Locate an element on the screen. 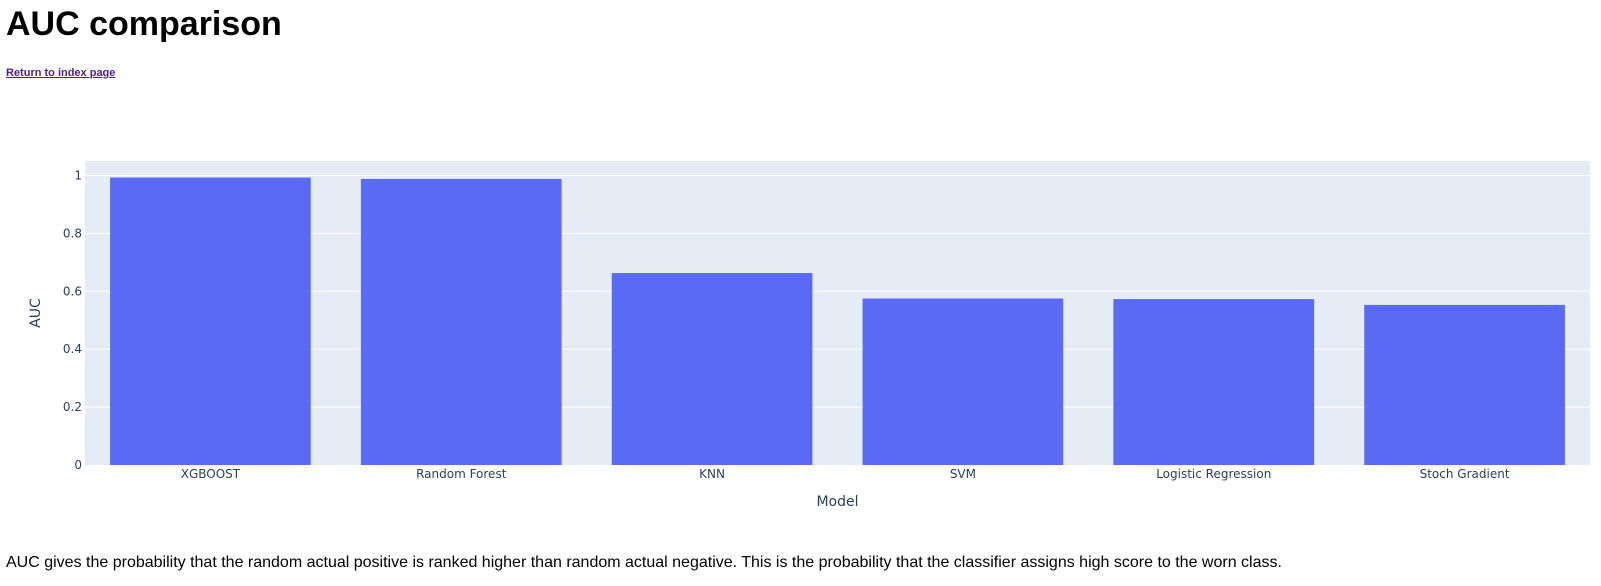 This screenshot has height=586, width=1601. page-title: AUC comparison is located at coordinates (144, 24).